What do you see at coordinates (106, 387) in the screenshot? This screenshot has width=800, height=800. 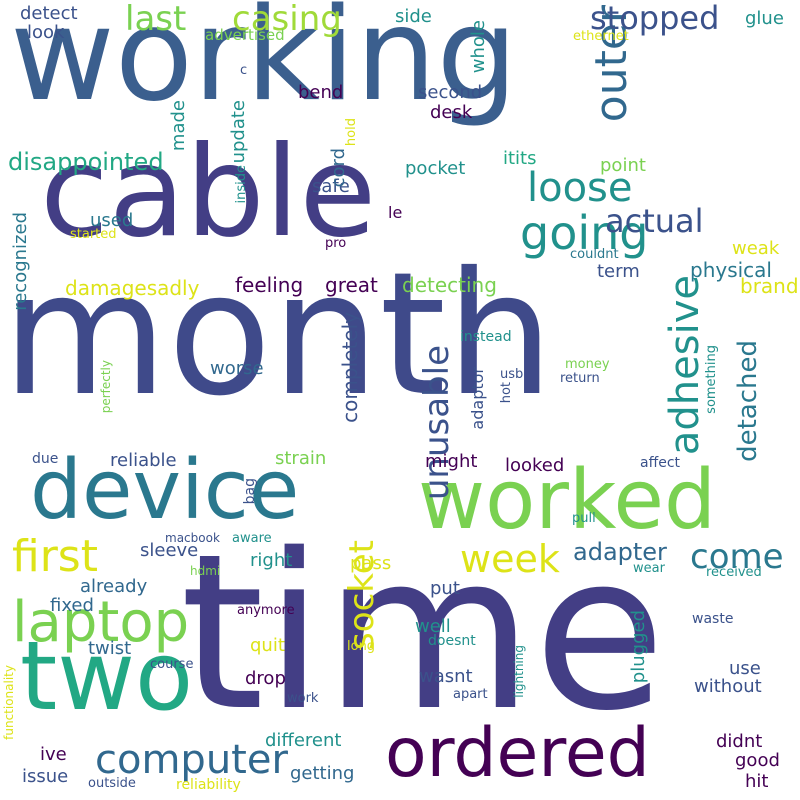 I see `word-perfectly: perfectly` at bounding box center [106, 387].